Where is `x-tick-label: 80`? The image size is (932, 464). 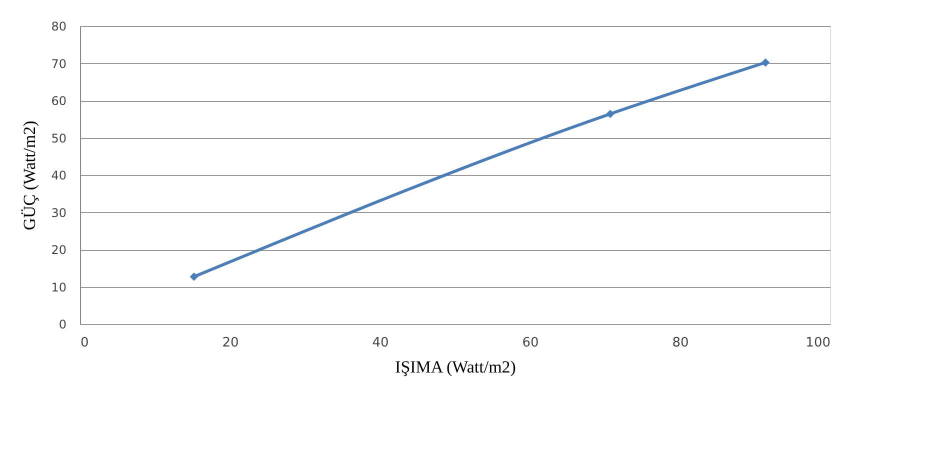
x-tick-label: 80 is located at coordinates (680, 343).